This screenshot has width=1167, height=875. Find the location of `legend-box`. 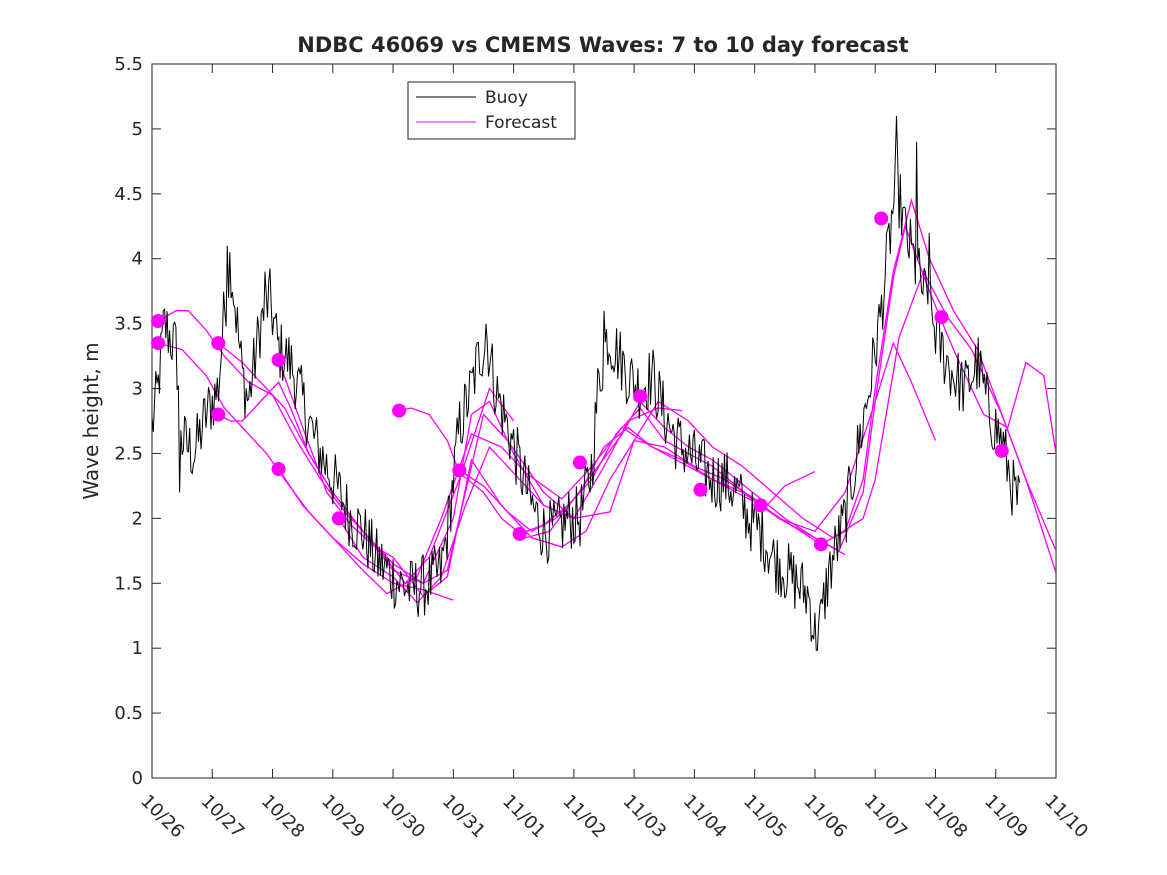

legend-box is located at coordinates (491, 110).